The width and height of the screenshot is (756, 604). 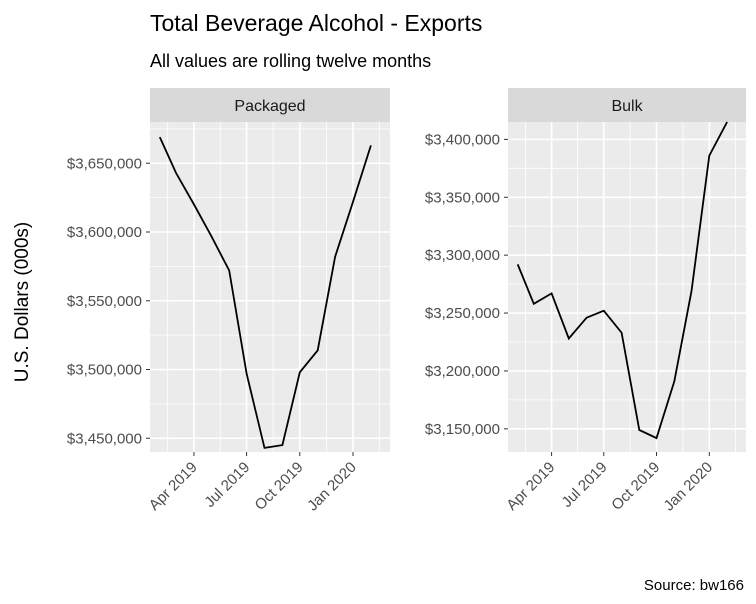 What do you see at coordinates (22, 302) in the screenshot?
I see `y-axis-title: U.S. Dollars (000s)` at bounding box center [22, 302].